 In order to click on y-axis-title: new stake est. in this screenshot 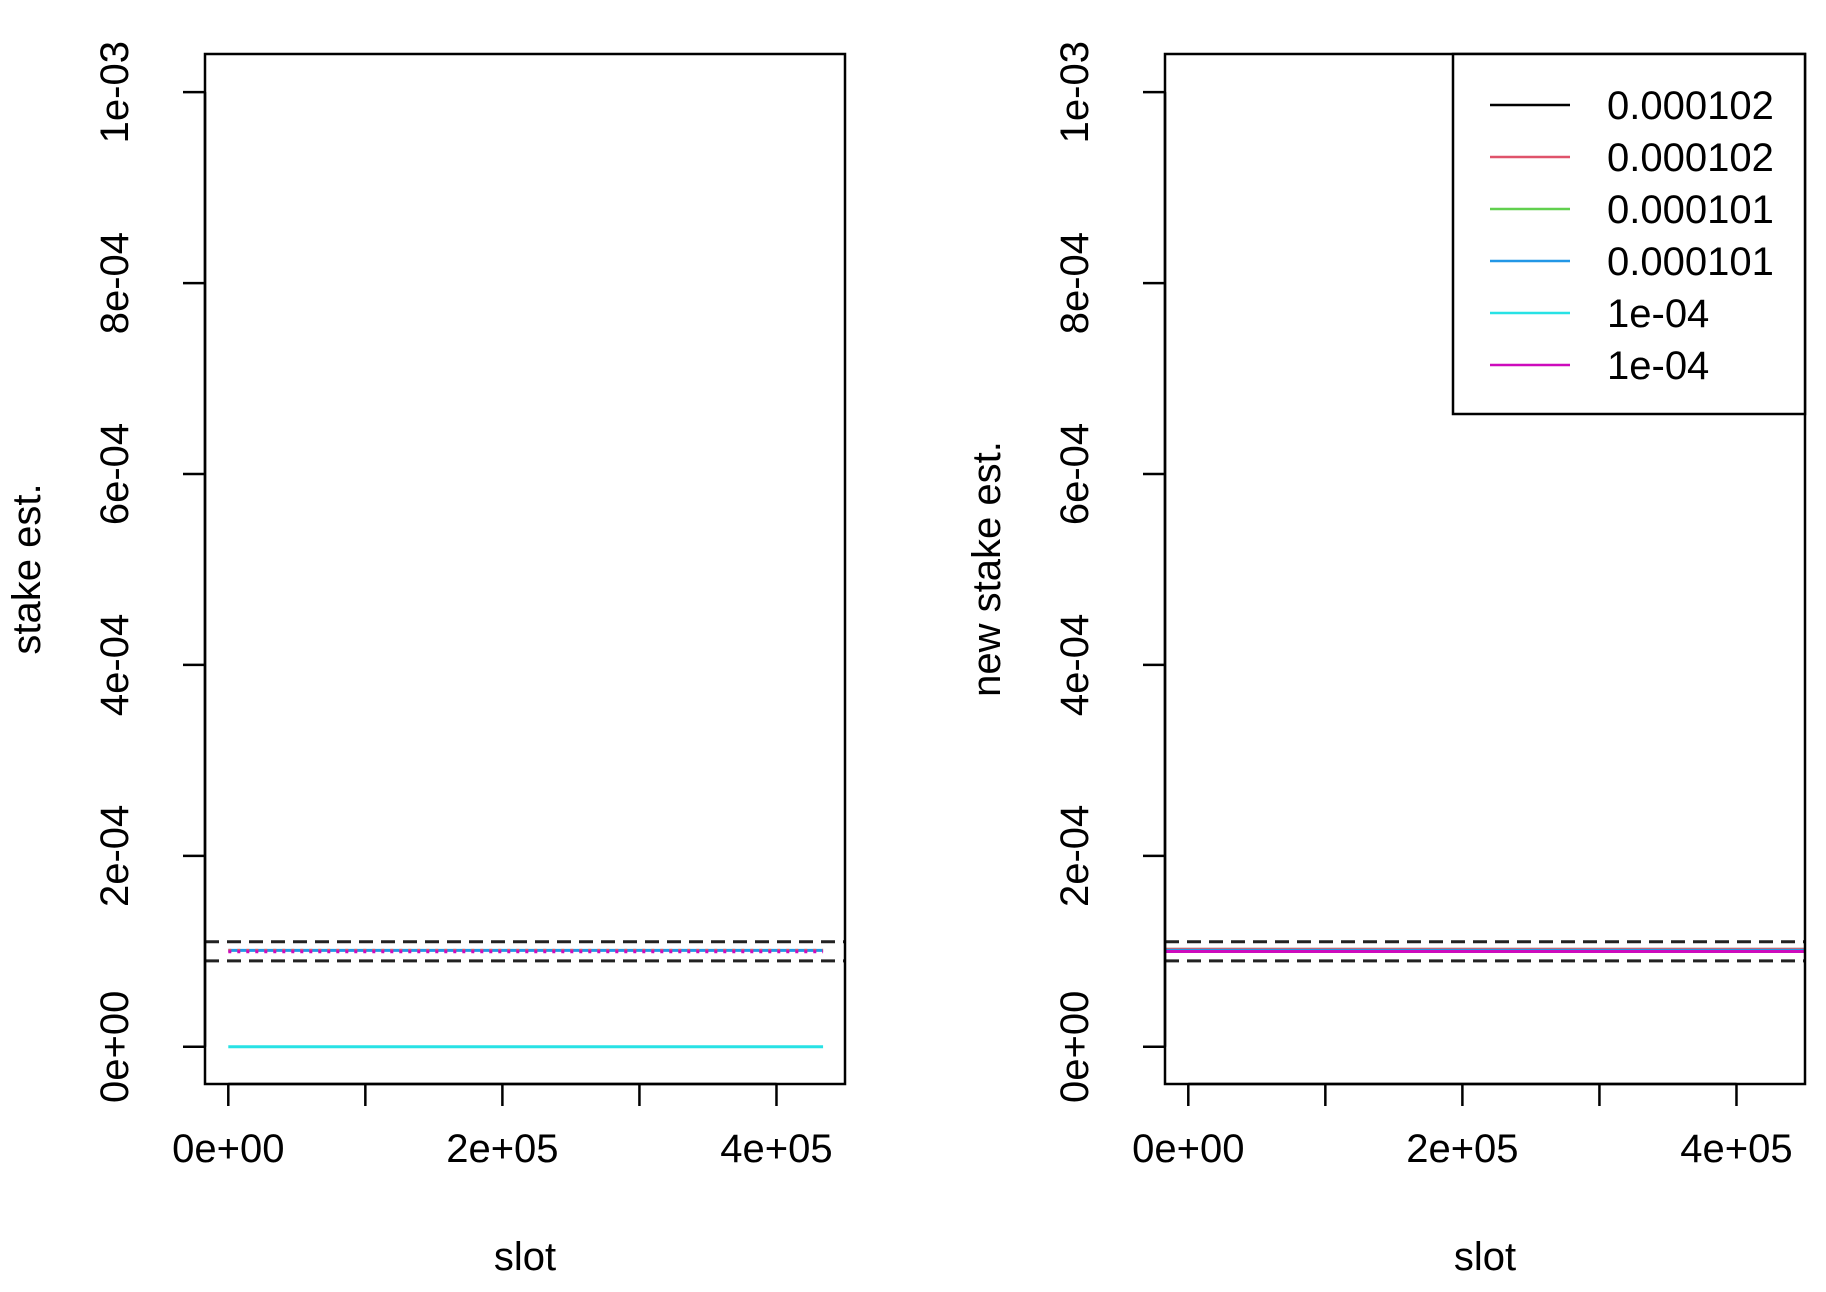, I will do `click(987, 569)`.